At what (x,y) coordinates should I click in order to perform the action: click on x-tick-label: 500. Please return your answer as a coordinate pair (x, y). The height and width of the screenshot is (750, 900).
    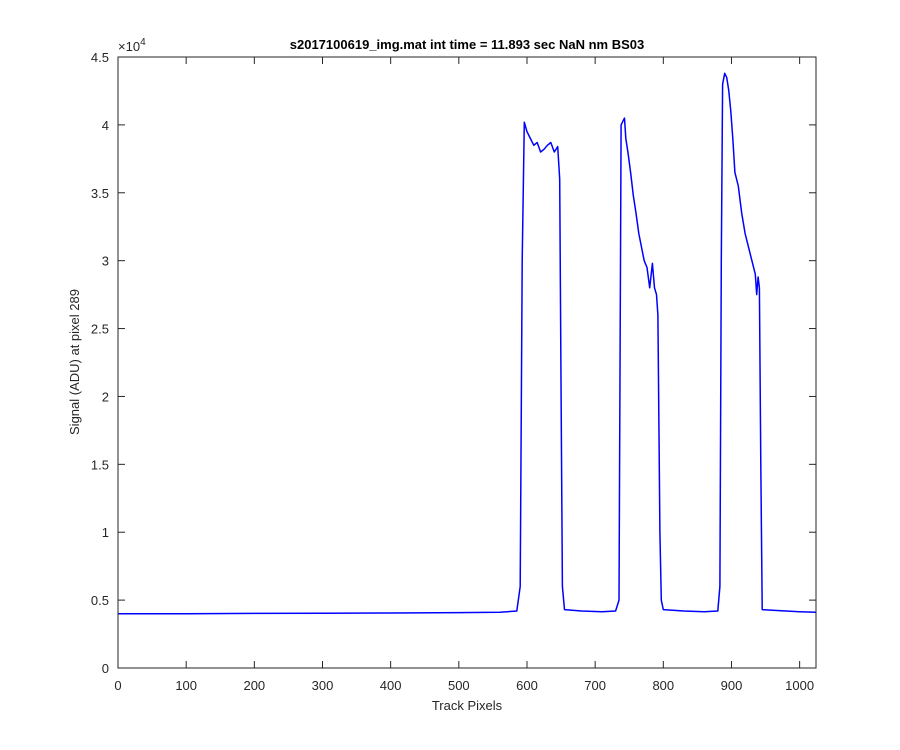
    Looking at the image, I should click on (459, 685).